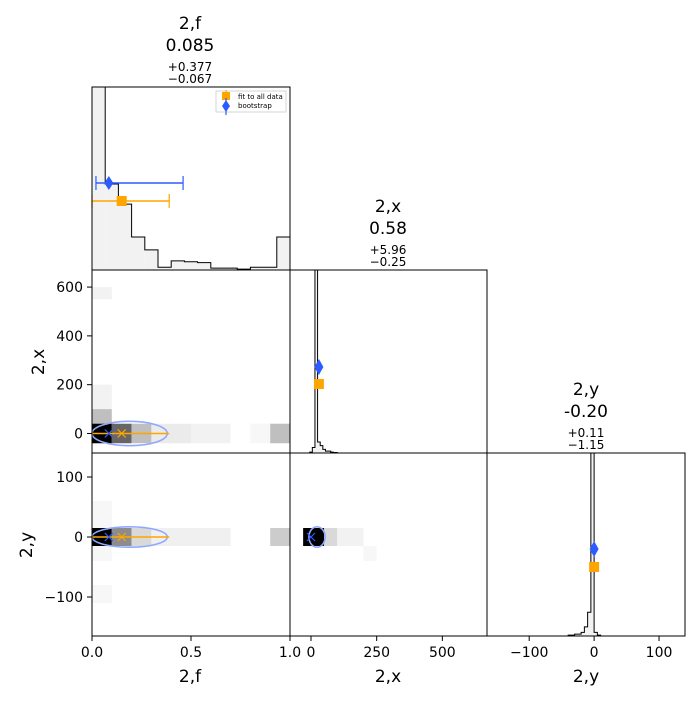 The image size is (700, 704). Describe the element at coordinates (594, 567) in the screenshot. I see `fit-y-marker` at that location.